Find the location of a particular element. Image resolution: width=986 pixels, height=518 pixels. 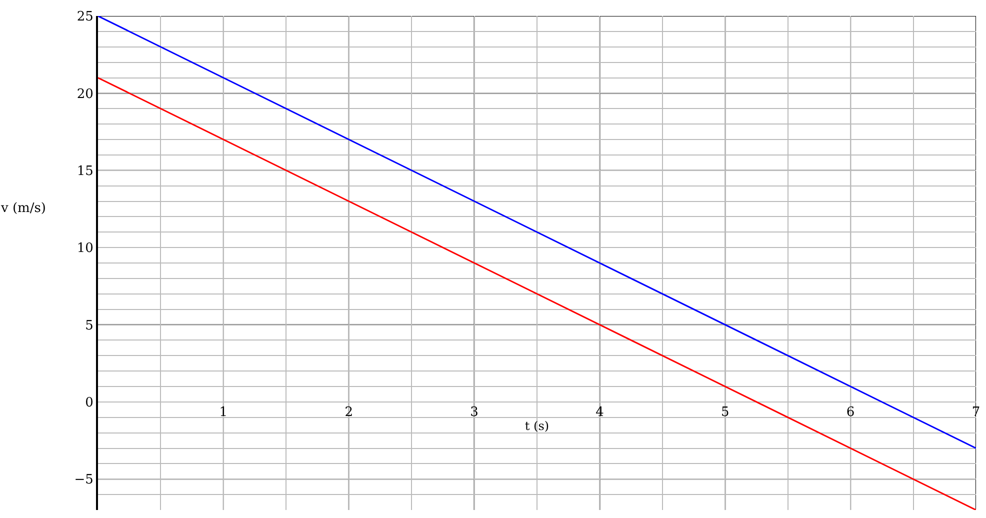

y-tick-label: 0 is located at coordinates (89, 402).